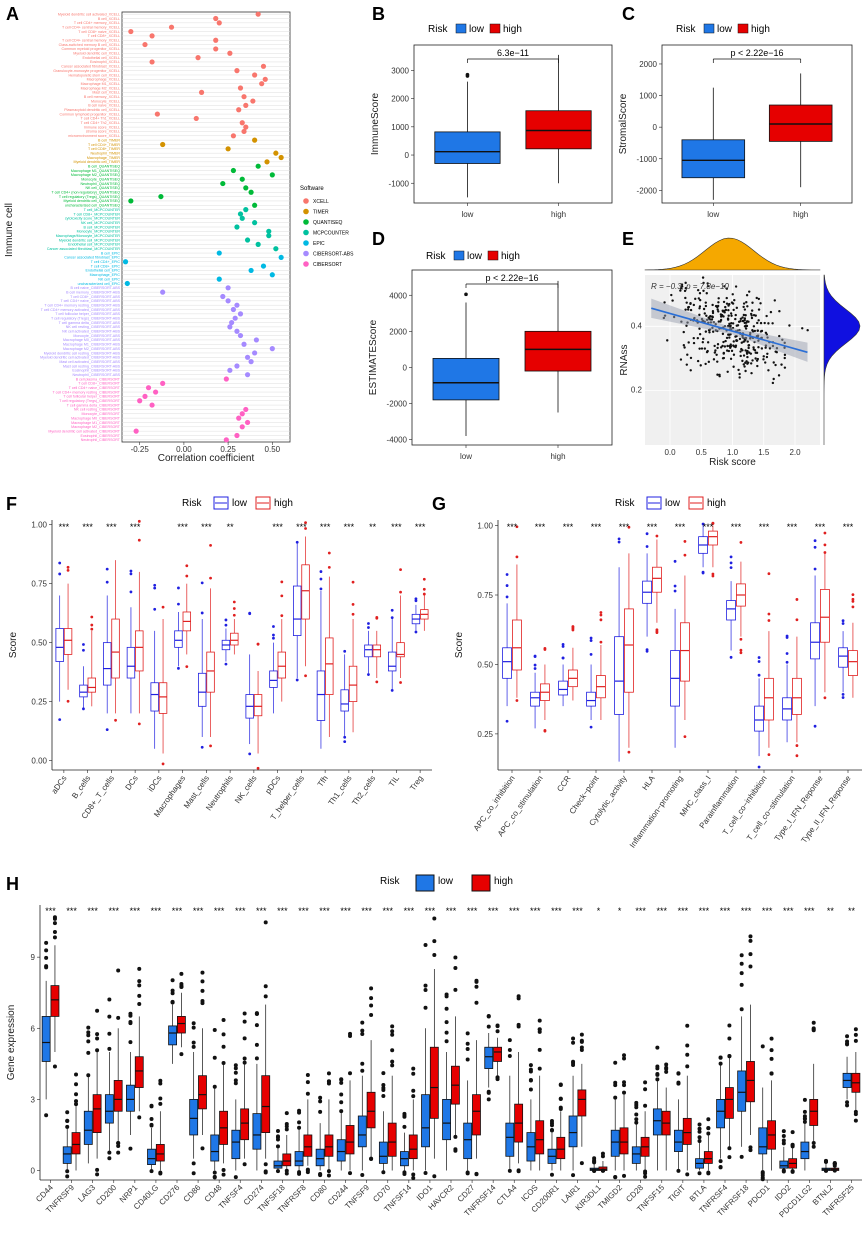  Describe the element at coordinates (39, 702) in the screenshot. I see `panel-f-ytick-label: 0.25` at that location.